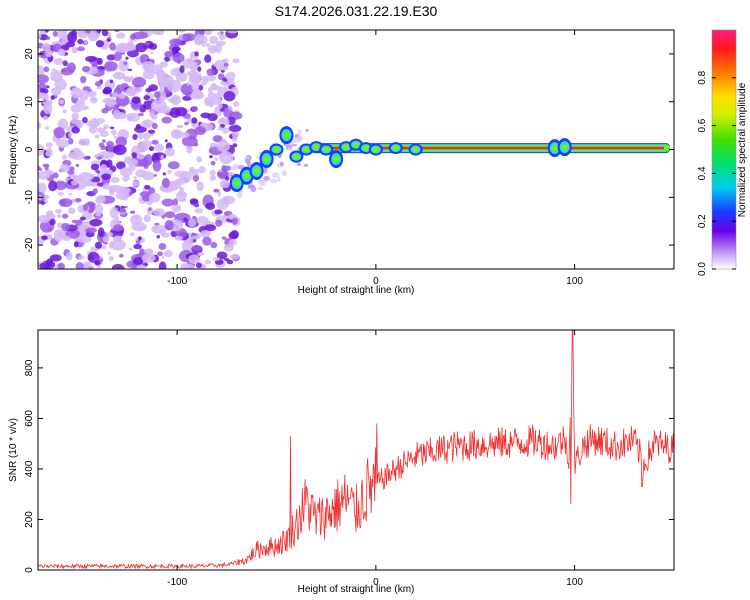 This screenshot has height=600, width=750. Describe the element at coordinates (29, 54) in the screenshot. I see `spectrogram-y-tick-label: 20` at that location.